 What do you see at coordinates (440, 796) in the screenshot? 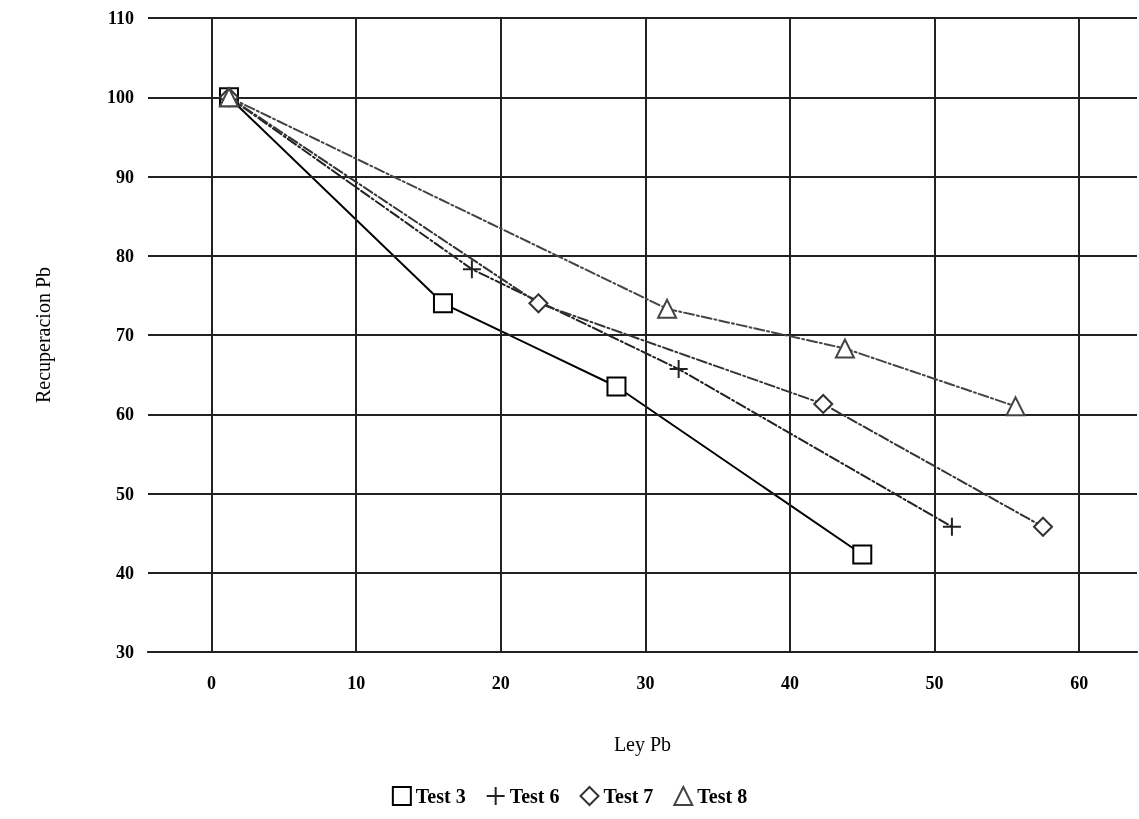
I see `legend-label: Test 3` at bounding box center [440, 796].